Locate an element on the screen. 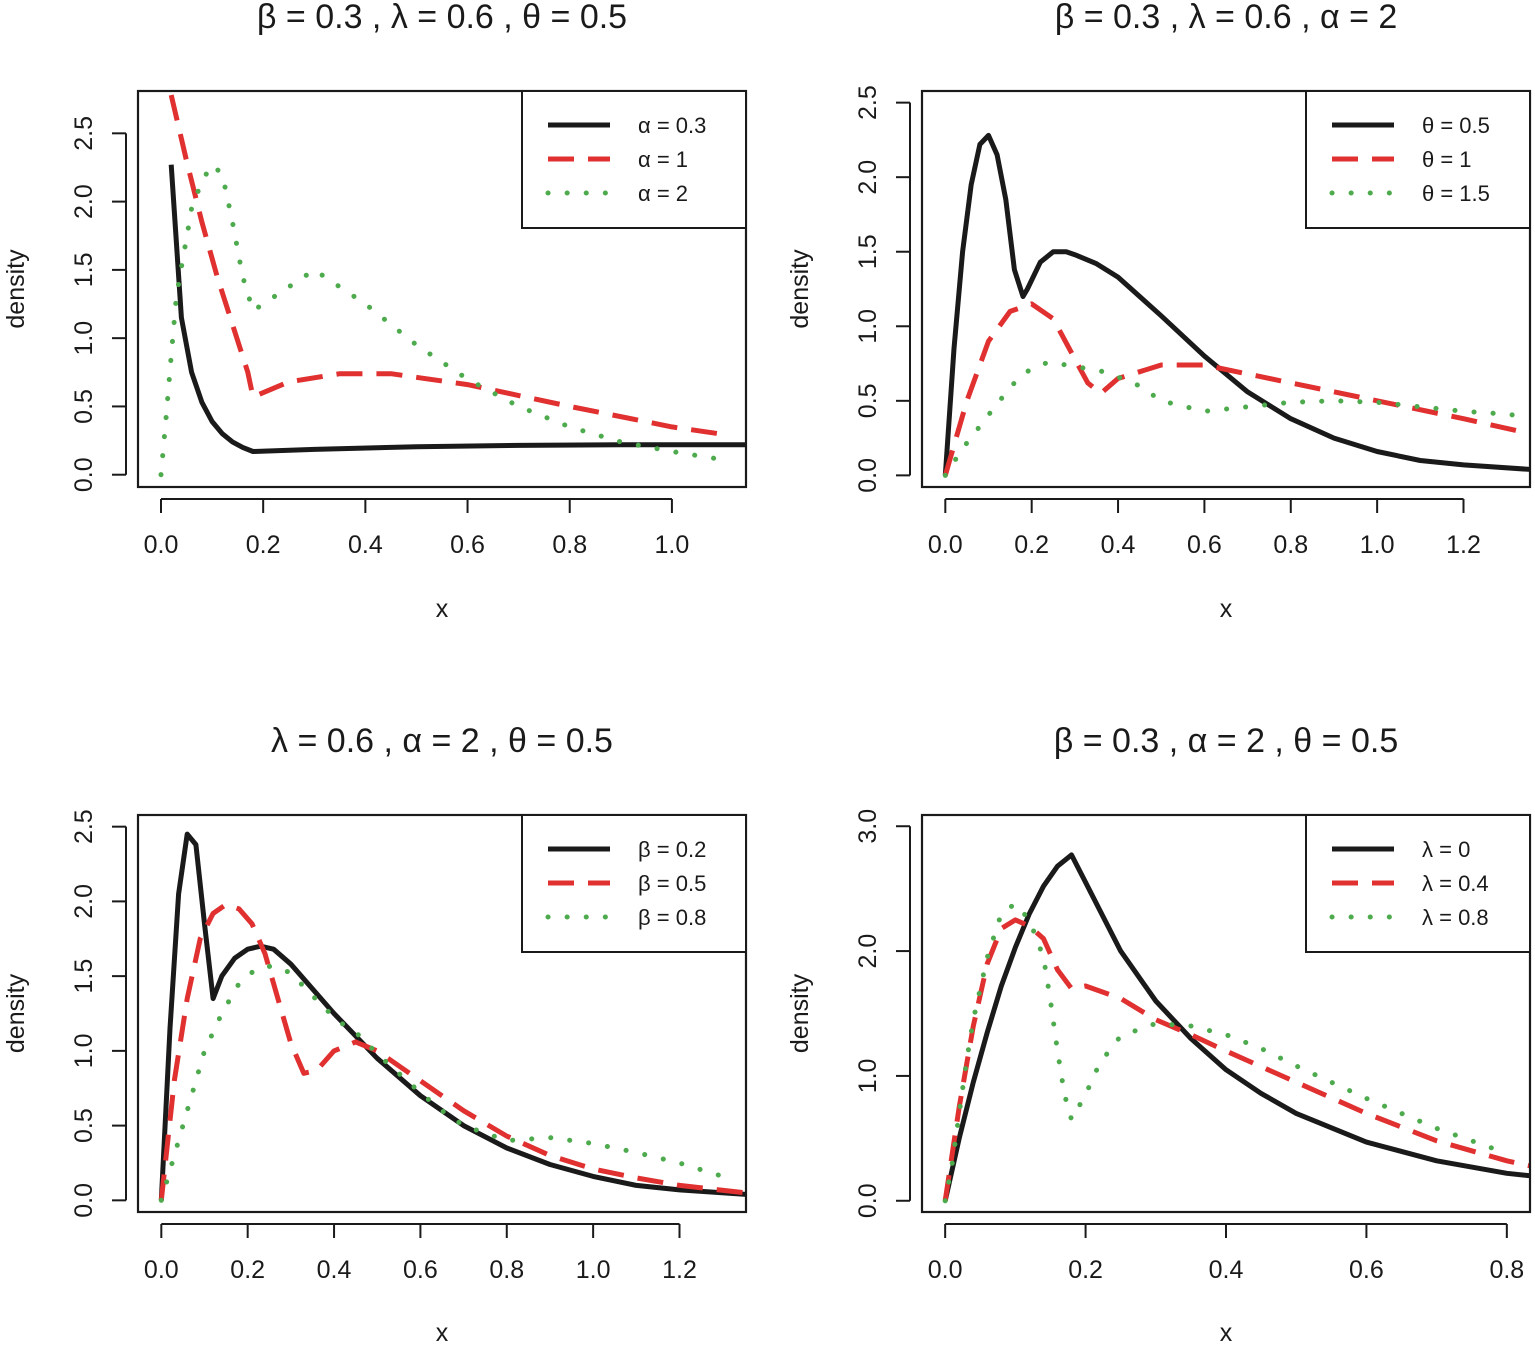  legend-label-3: α = 2 is located at coordinates (663, 193).